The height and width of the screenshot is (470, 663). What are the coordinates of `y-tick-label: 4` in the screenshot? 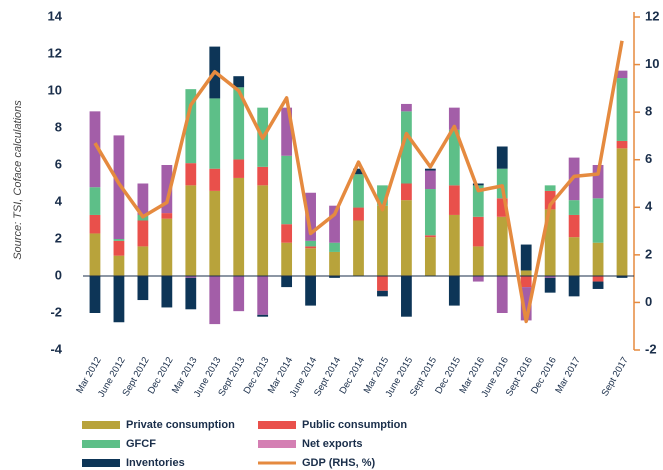 It's located at (59, 200).